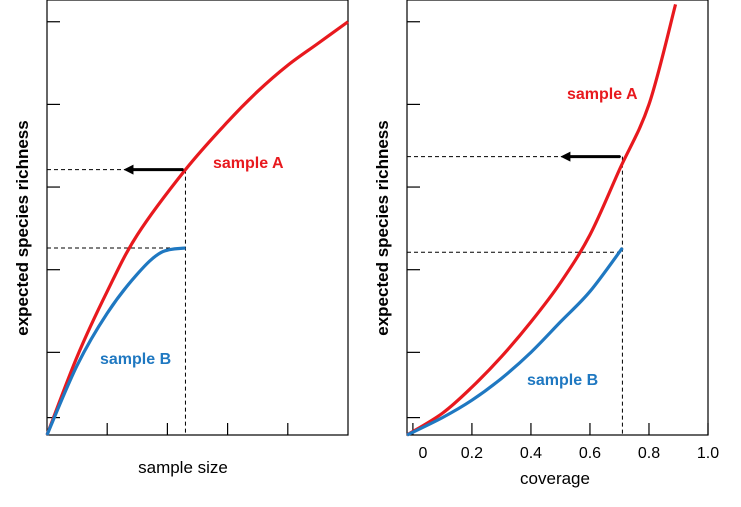 This screenshot has width=741, height=507. Describe the element at coordinates (115, 341) in the screenshot. I see `left-series-sample-b-line` at that location.